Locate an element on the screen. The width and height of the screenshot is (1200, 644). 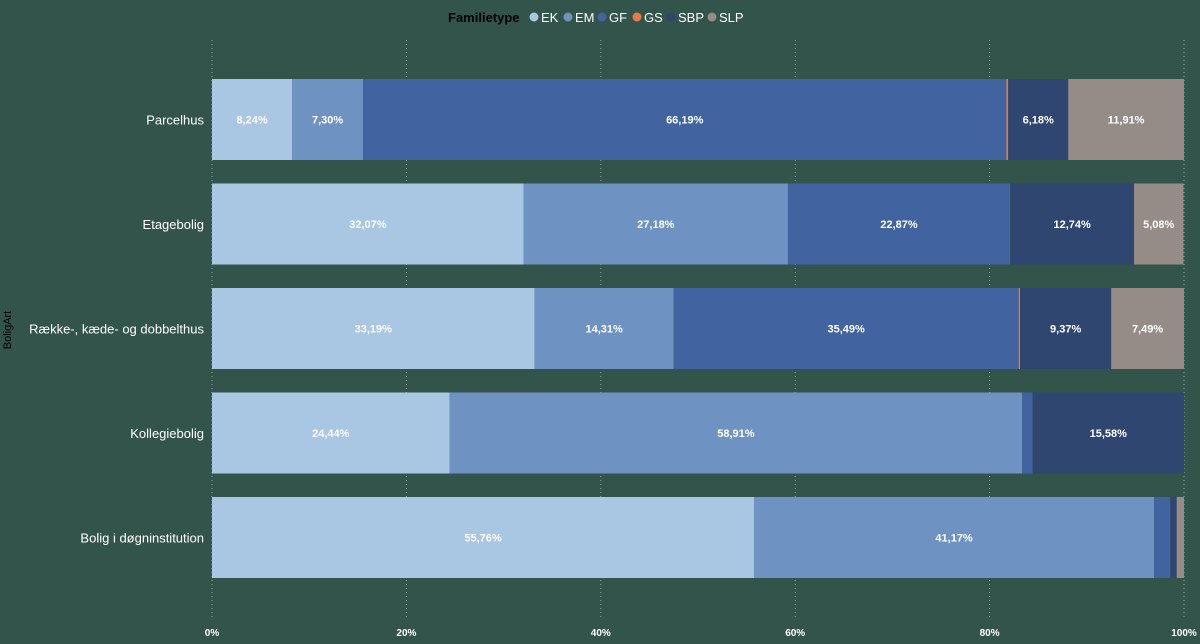
legend-item-slp: SLP is located at coordinates (725, 17).